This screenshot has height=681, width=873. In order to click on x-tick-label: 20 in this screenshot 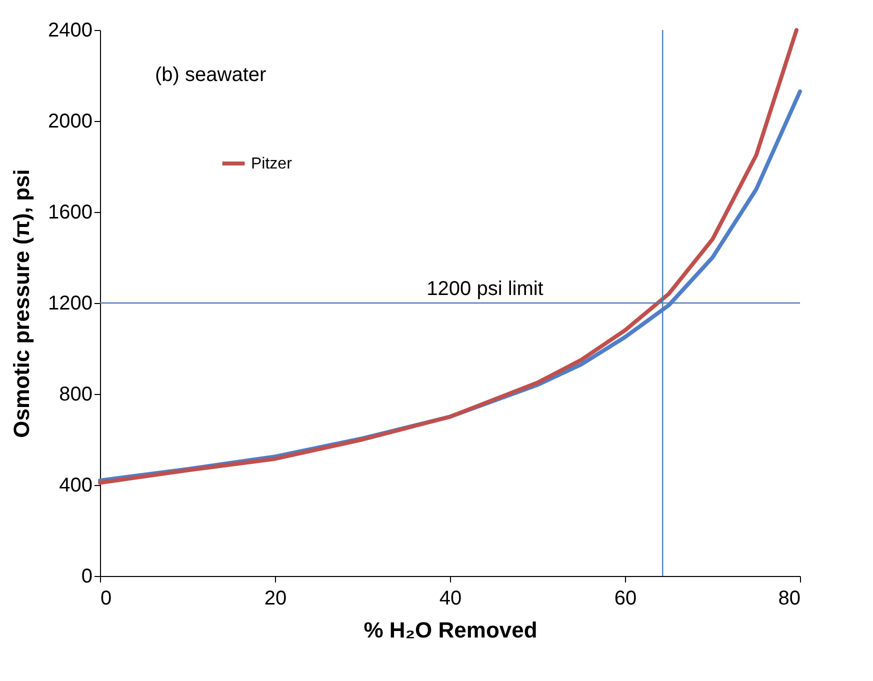, I will do `click(275, 599)`.